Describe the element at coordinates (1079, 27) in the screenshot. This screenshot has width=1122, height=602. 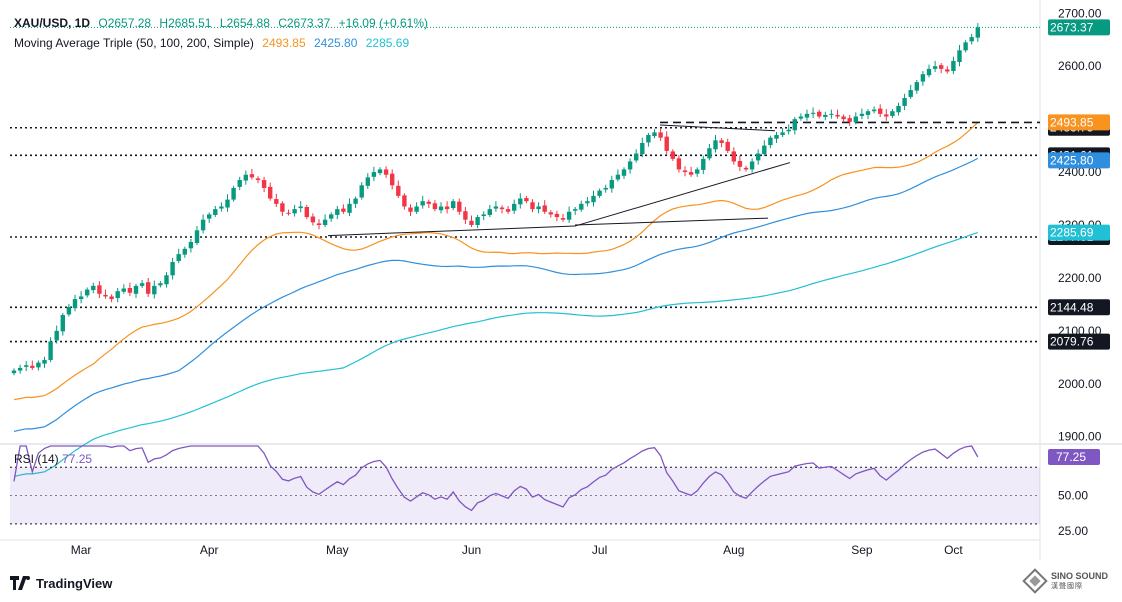
I see `last-price-tag` at that location.